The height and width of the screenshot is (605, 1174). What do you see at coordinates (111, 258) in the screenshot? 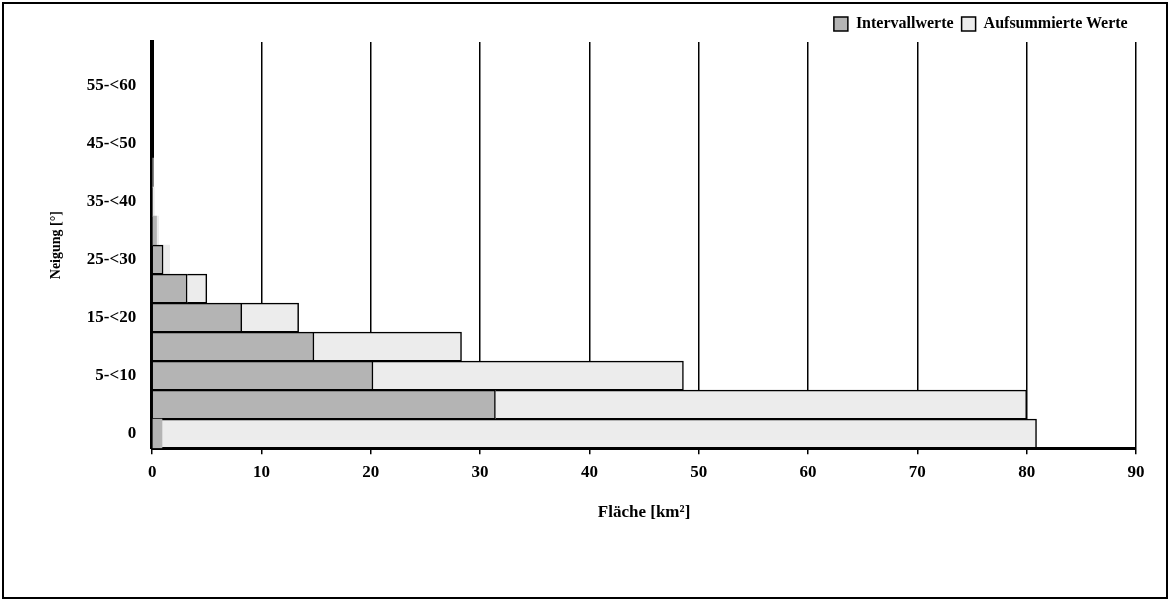
I see `y-tick-label: 25-<30` at bounding box center [111, 258].